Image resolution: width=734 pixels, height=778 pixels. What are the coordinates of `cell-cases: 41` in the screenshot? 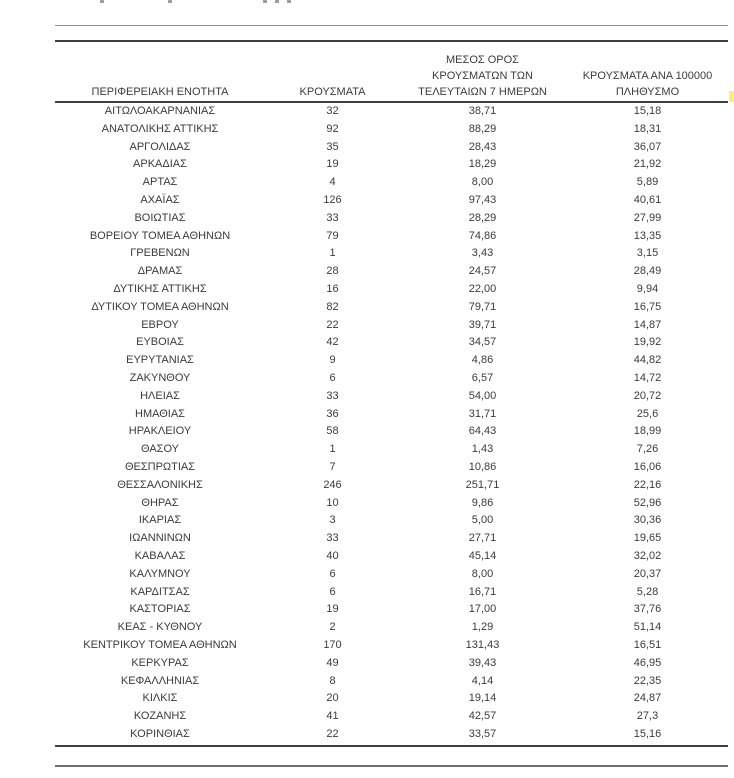 It's located at (332, 716).